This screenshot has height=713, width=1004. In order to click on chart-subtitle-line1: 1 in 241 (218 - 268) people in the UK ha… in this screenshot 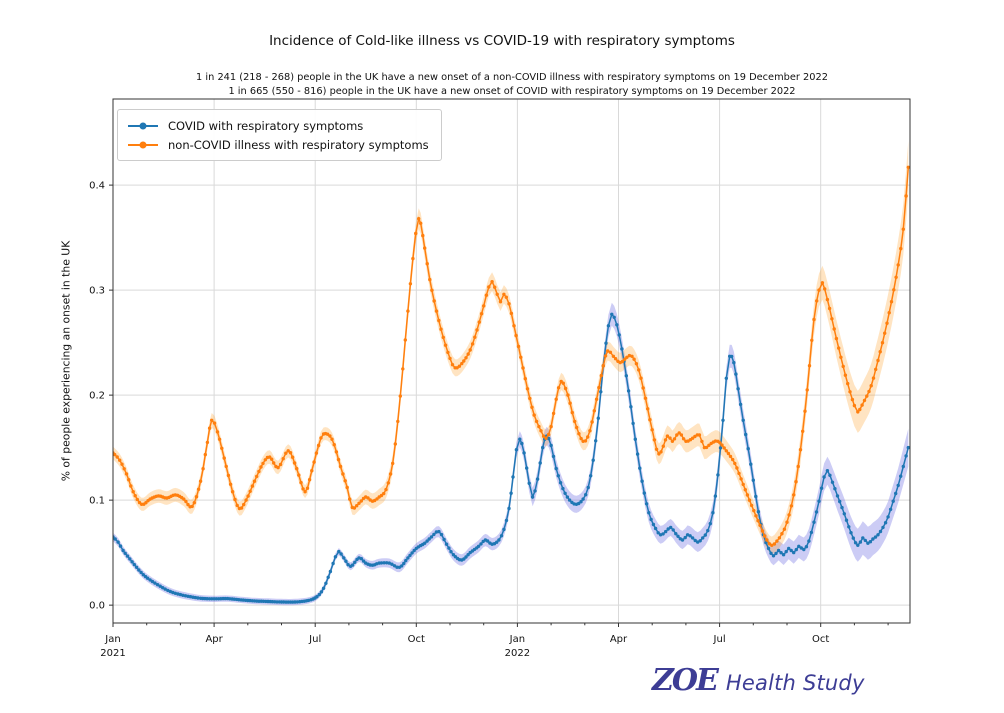, I will do `click(512, 77)`.